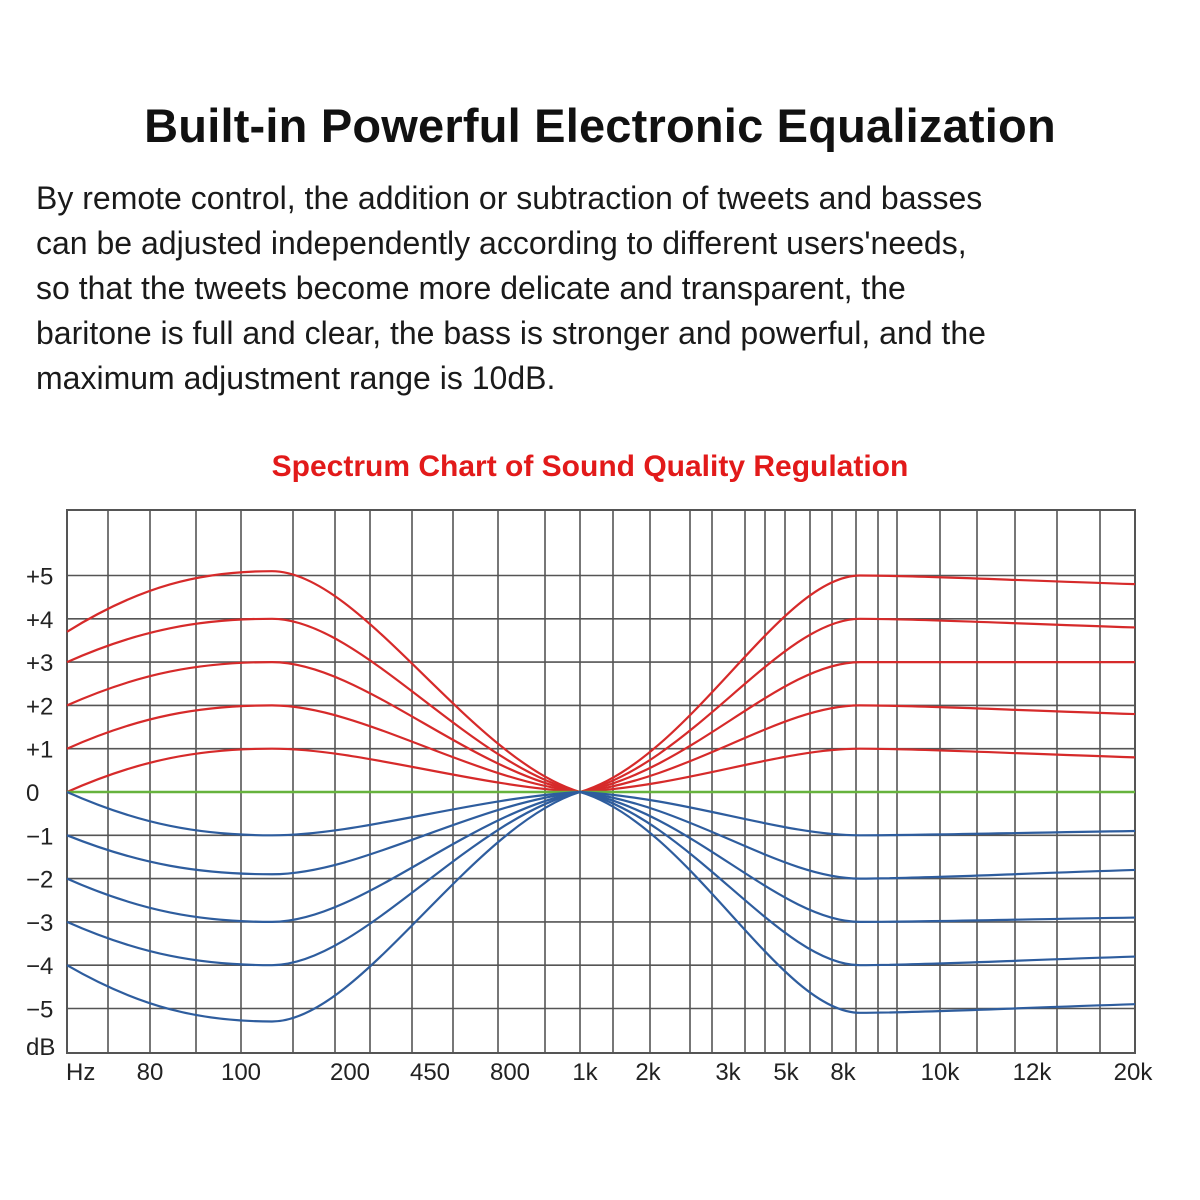 This screenshot has width=1200, height=1200. What do you see at coordinates (786, 1072) in the screenshot?
I see `x-tick-label: 5k` at bounding box center [786, 1072].